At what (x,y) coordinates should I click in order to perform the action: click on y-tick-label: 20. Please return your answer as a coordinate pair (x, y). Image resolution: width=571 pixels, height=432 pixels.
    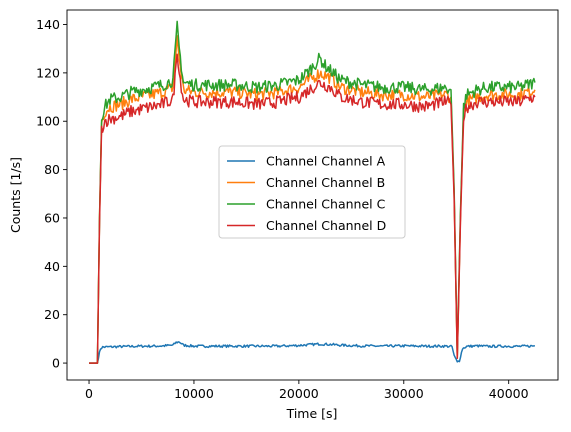
    Looking at the image, I should click on (52, 314).